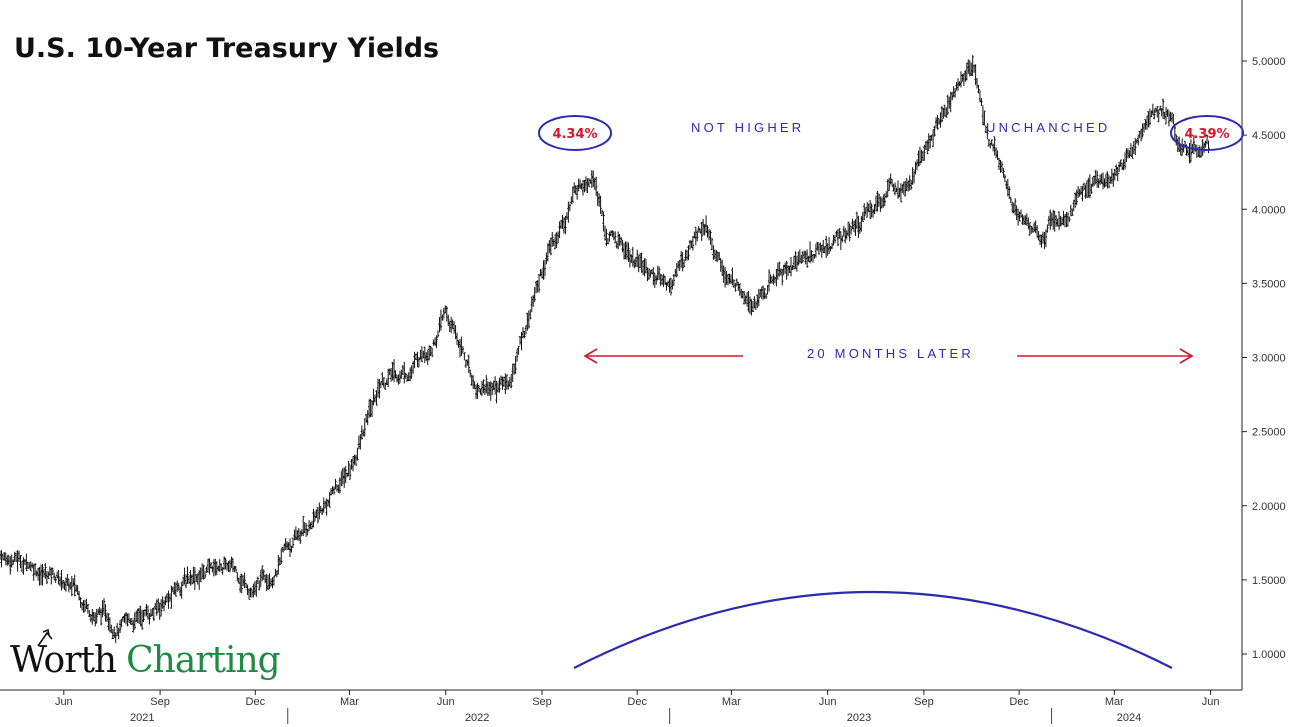 This screenshot has height=727, width=1292. Describe the element at coordinates (203, 660) in the screenshot. I see `logo-charting: Charting` at that location.